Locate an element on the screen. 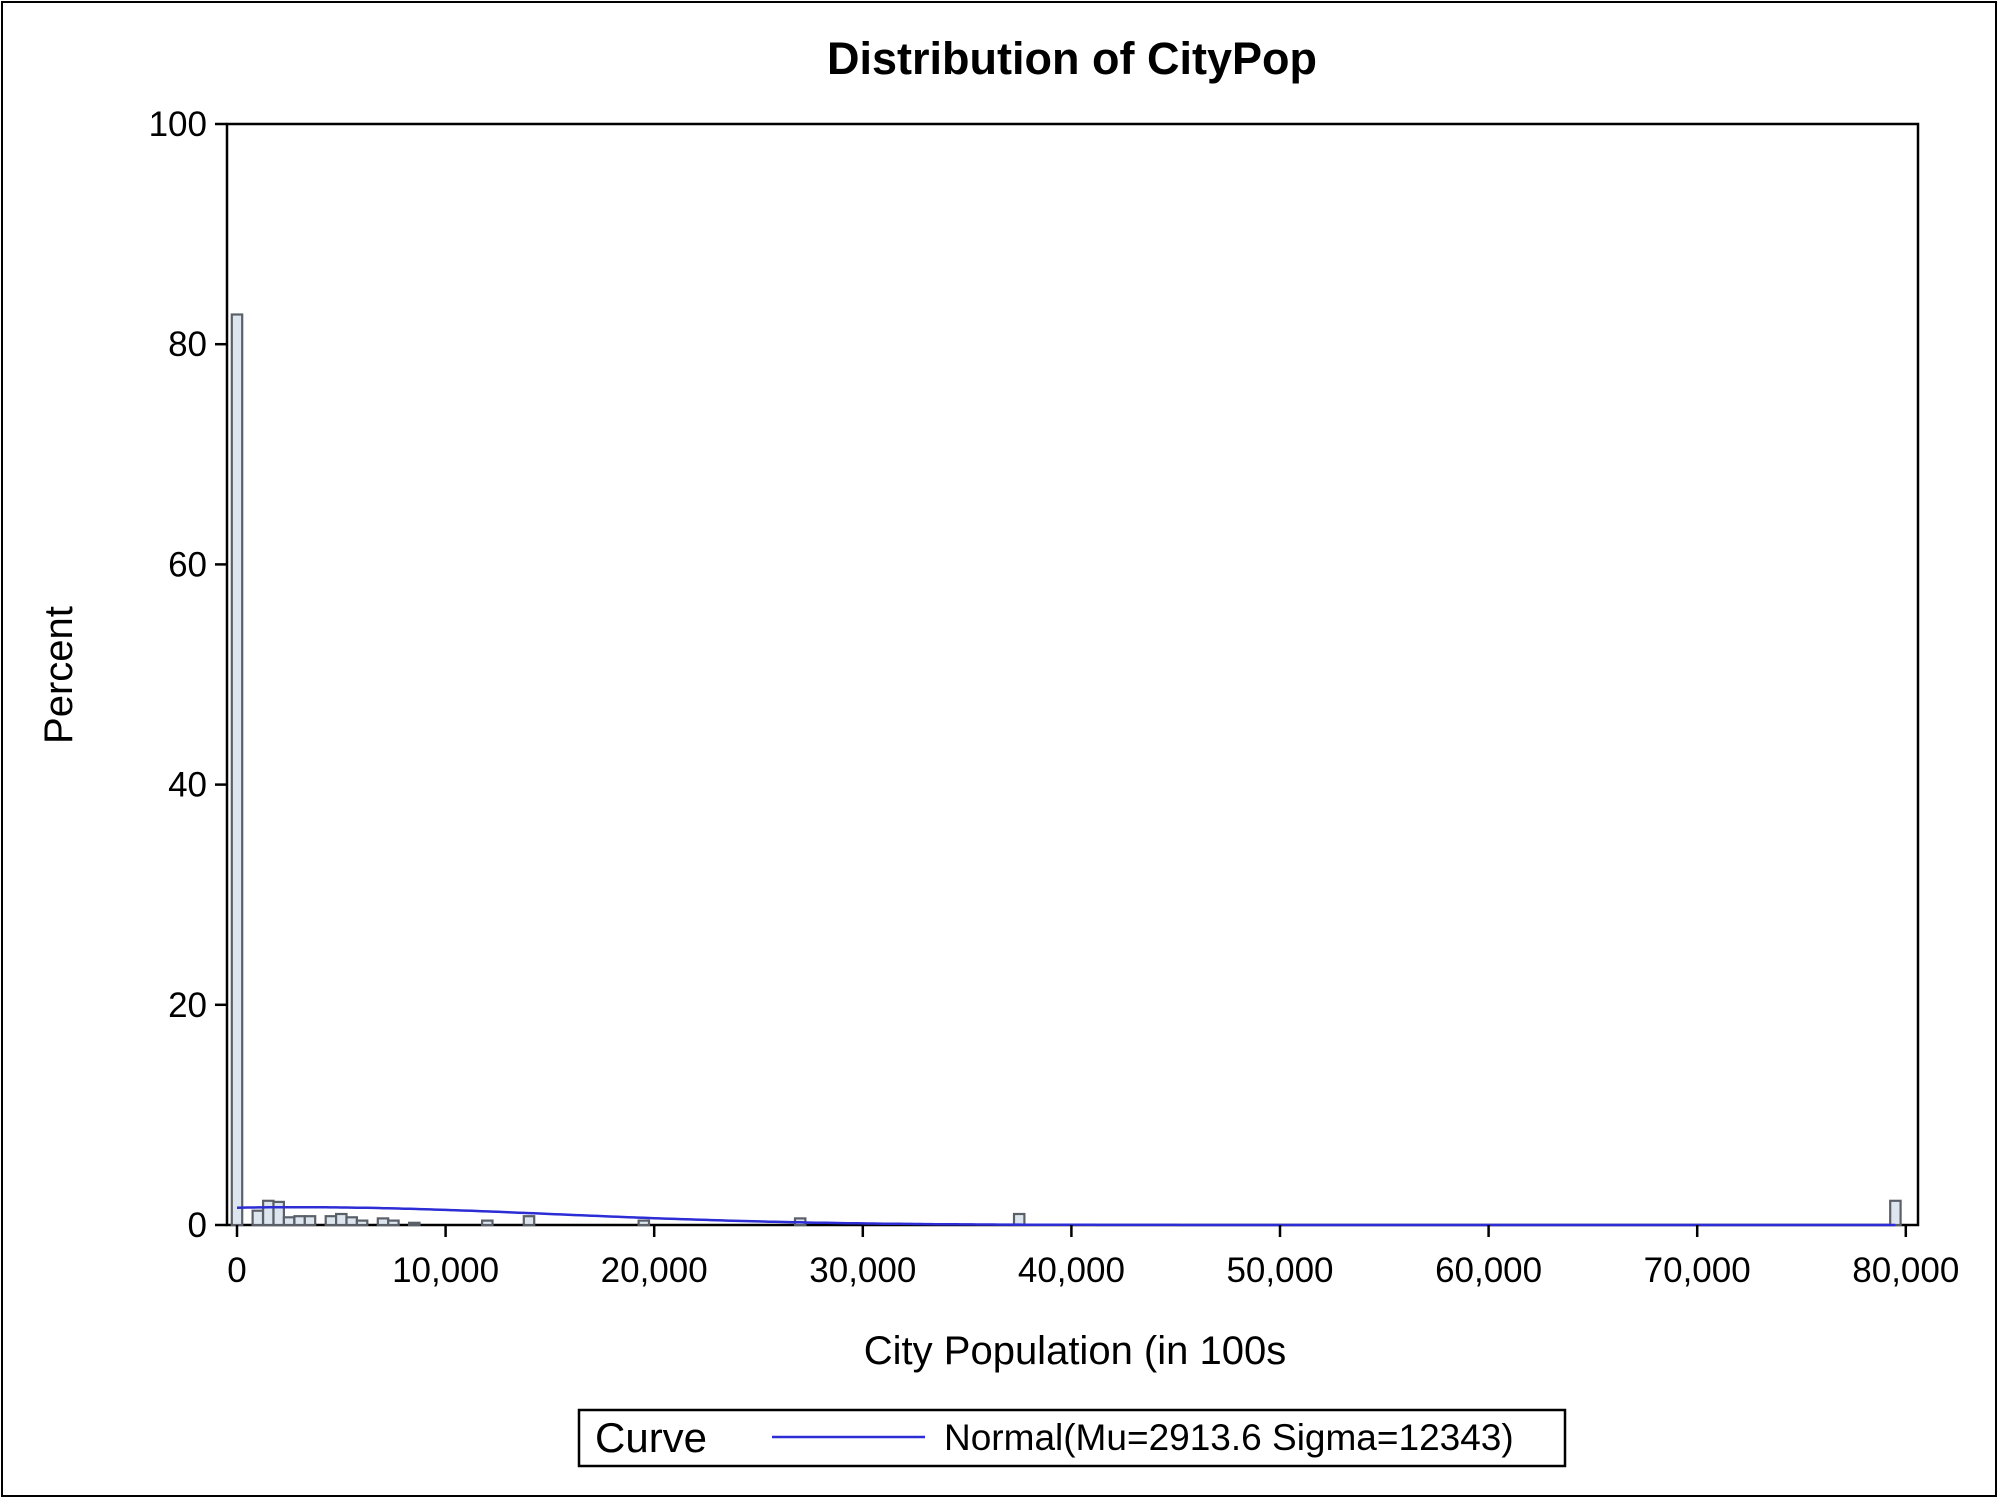  y-axis-ticks: 0 20 40 60 80 100 is located at coordinates (188, 675).